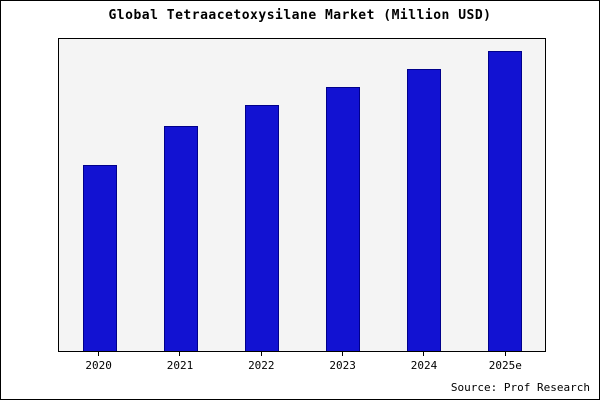 The height and width of the screenshot is (400, 600). What do you see at coordinates (99, 258) in the screenshot?
I see `bar-2020` at bounding box center [99, 258].